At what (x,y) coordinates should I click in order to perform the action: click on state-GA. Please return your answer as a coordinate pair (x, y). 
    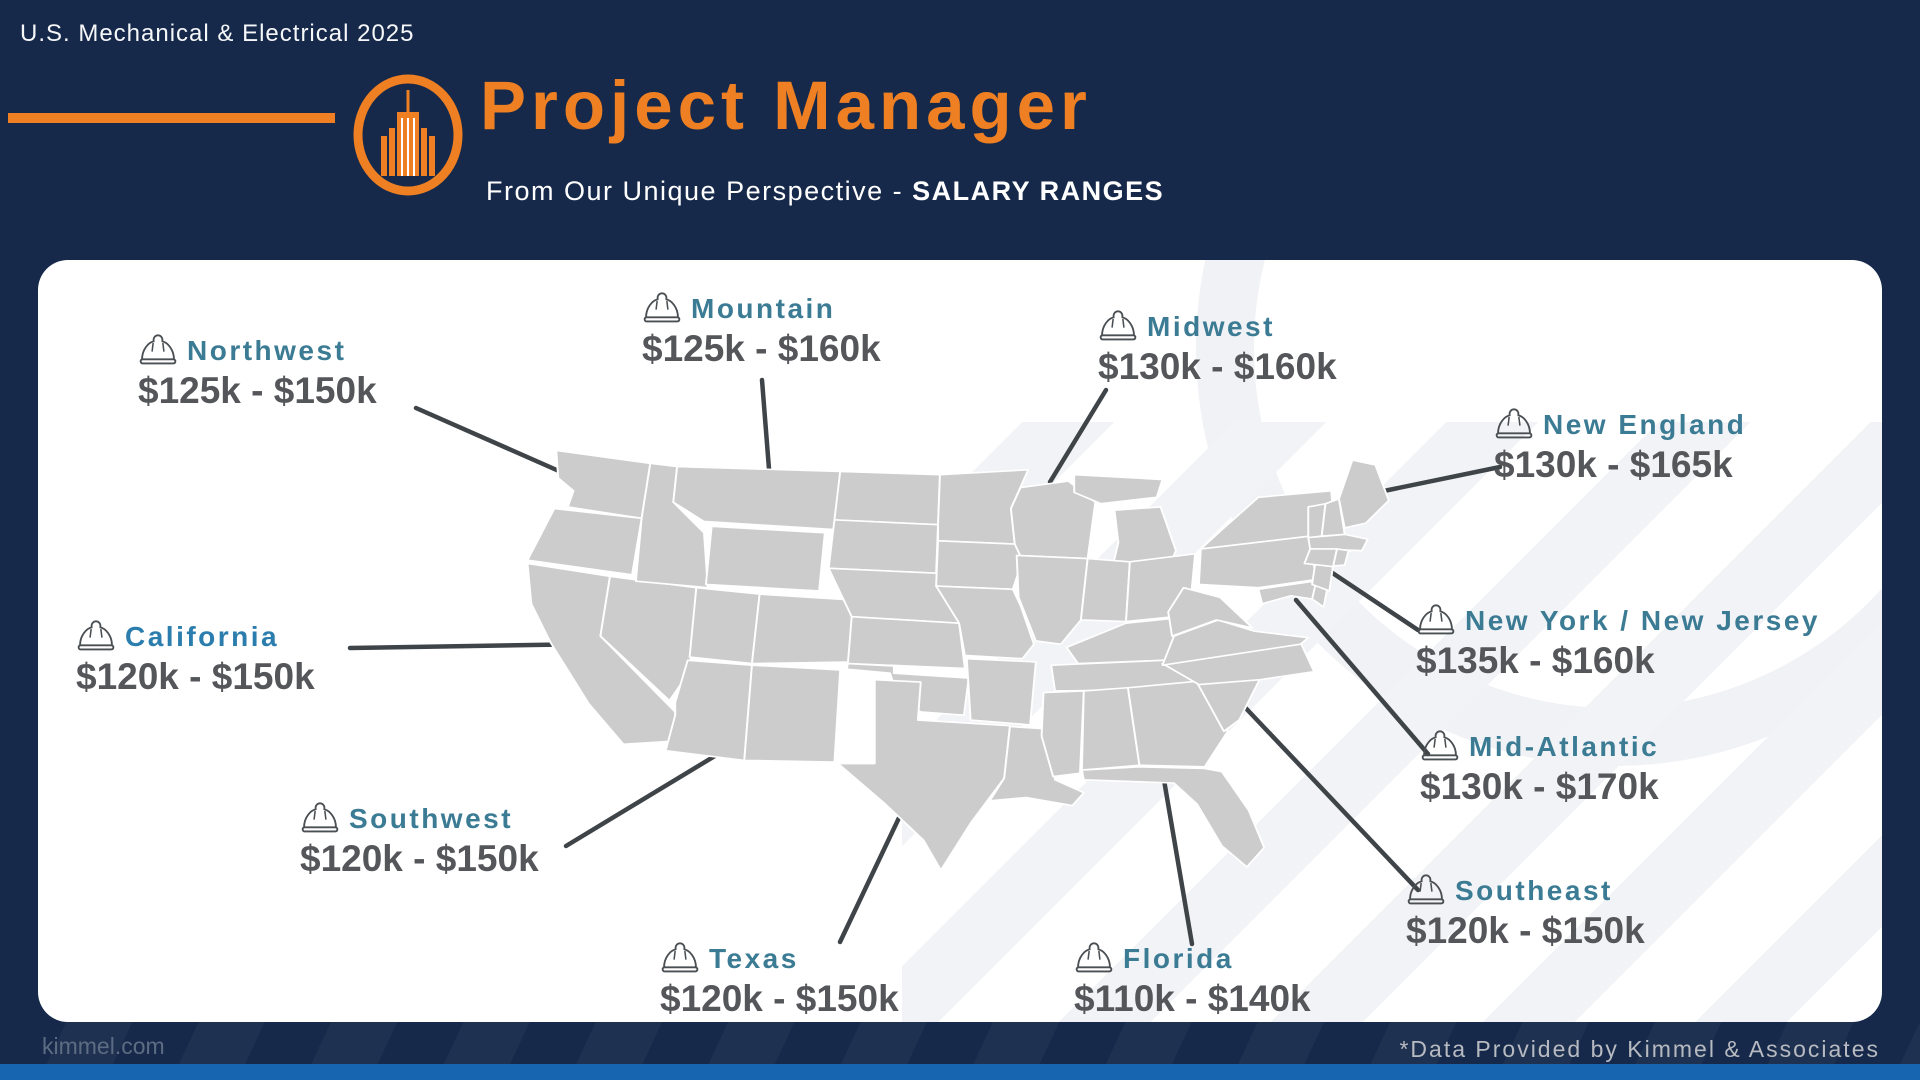
    Looking at the image, I should click on (1177, 724).